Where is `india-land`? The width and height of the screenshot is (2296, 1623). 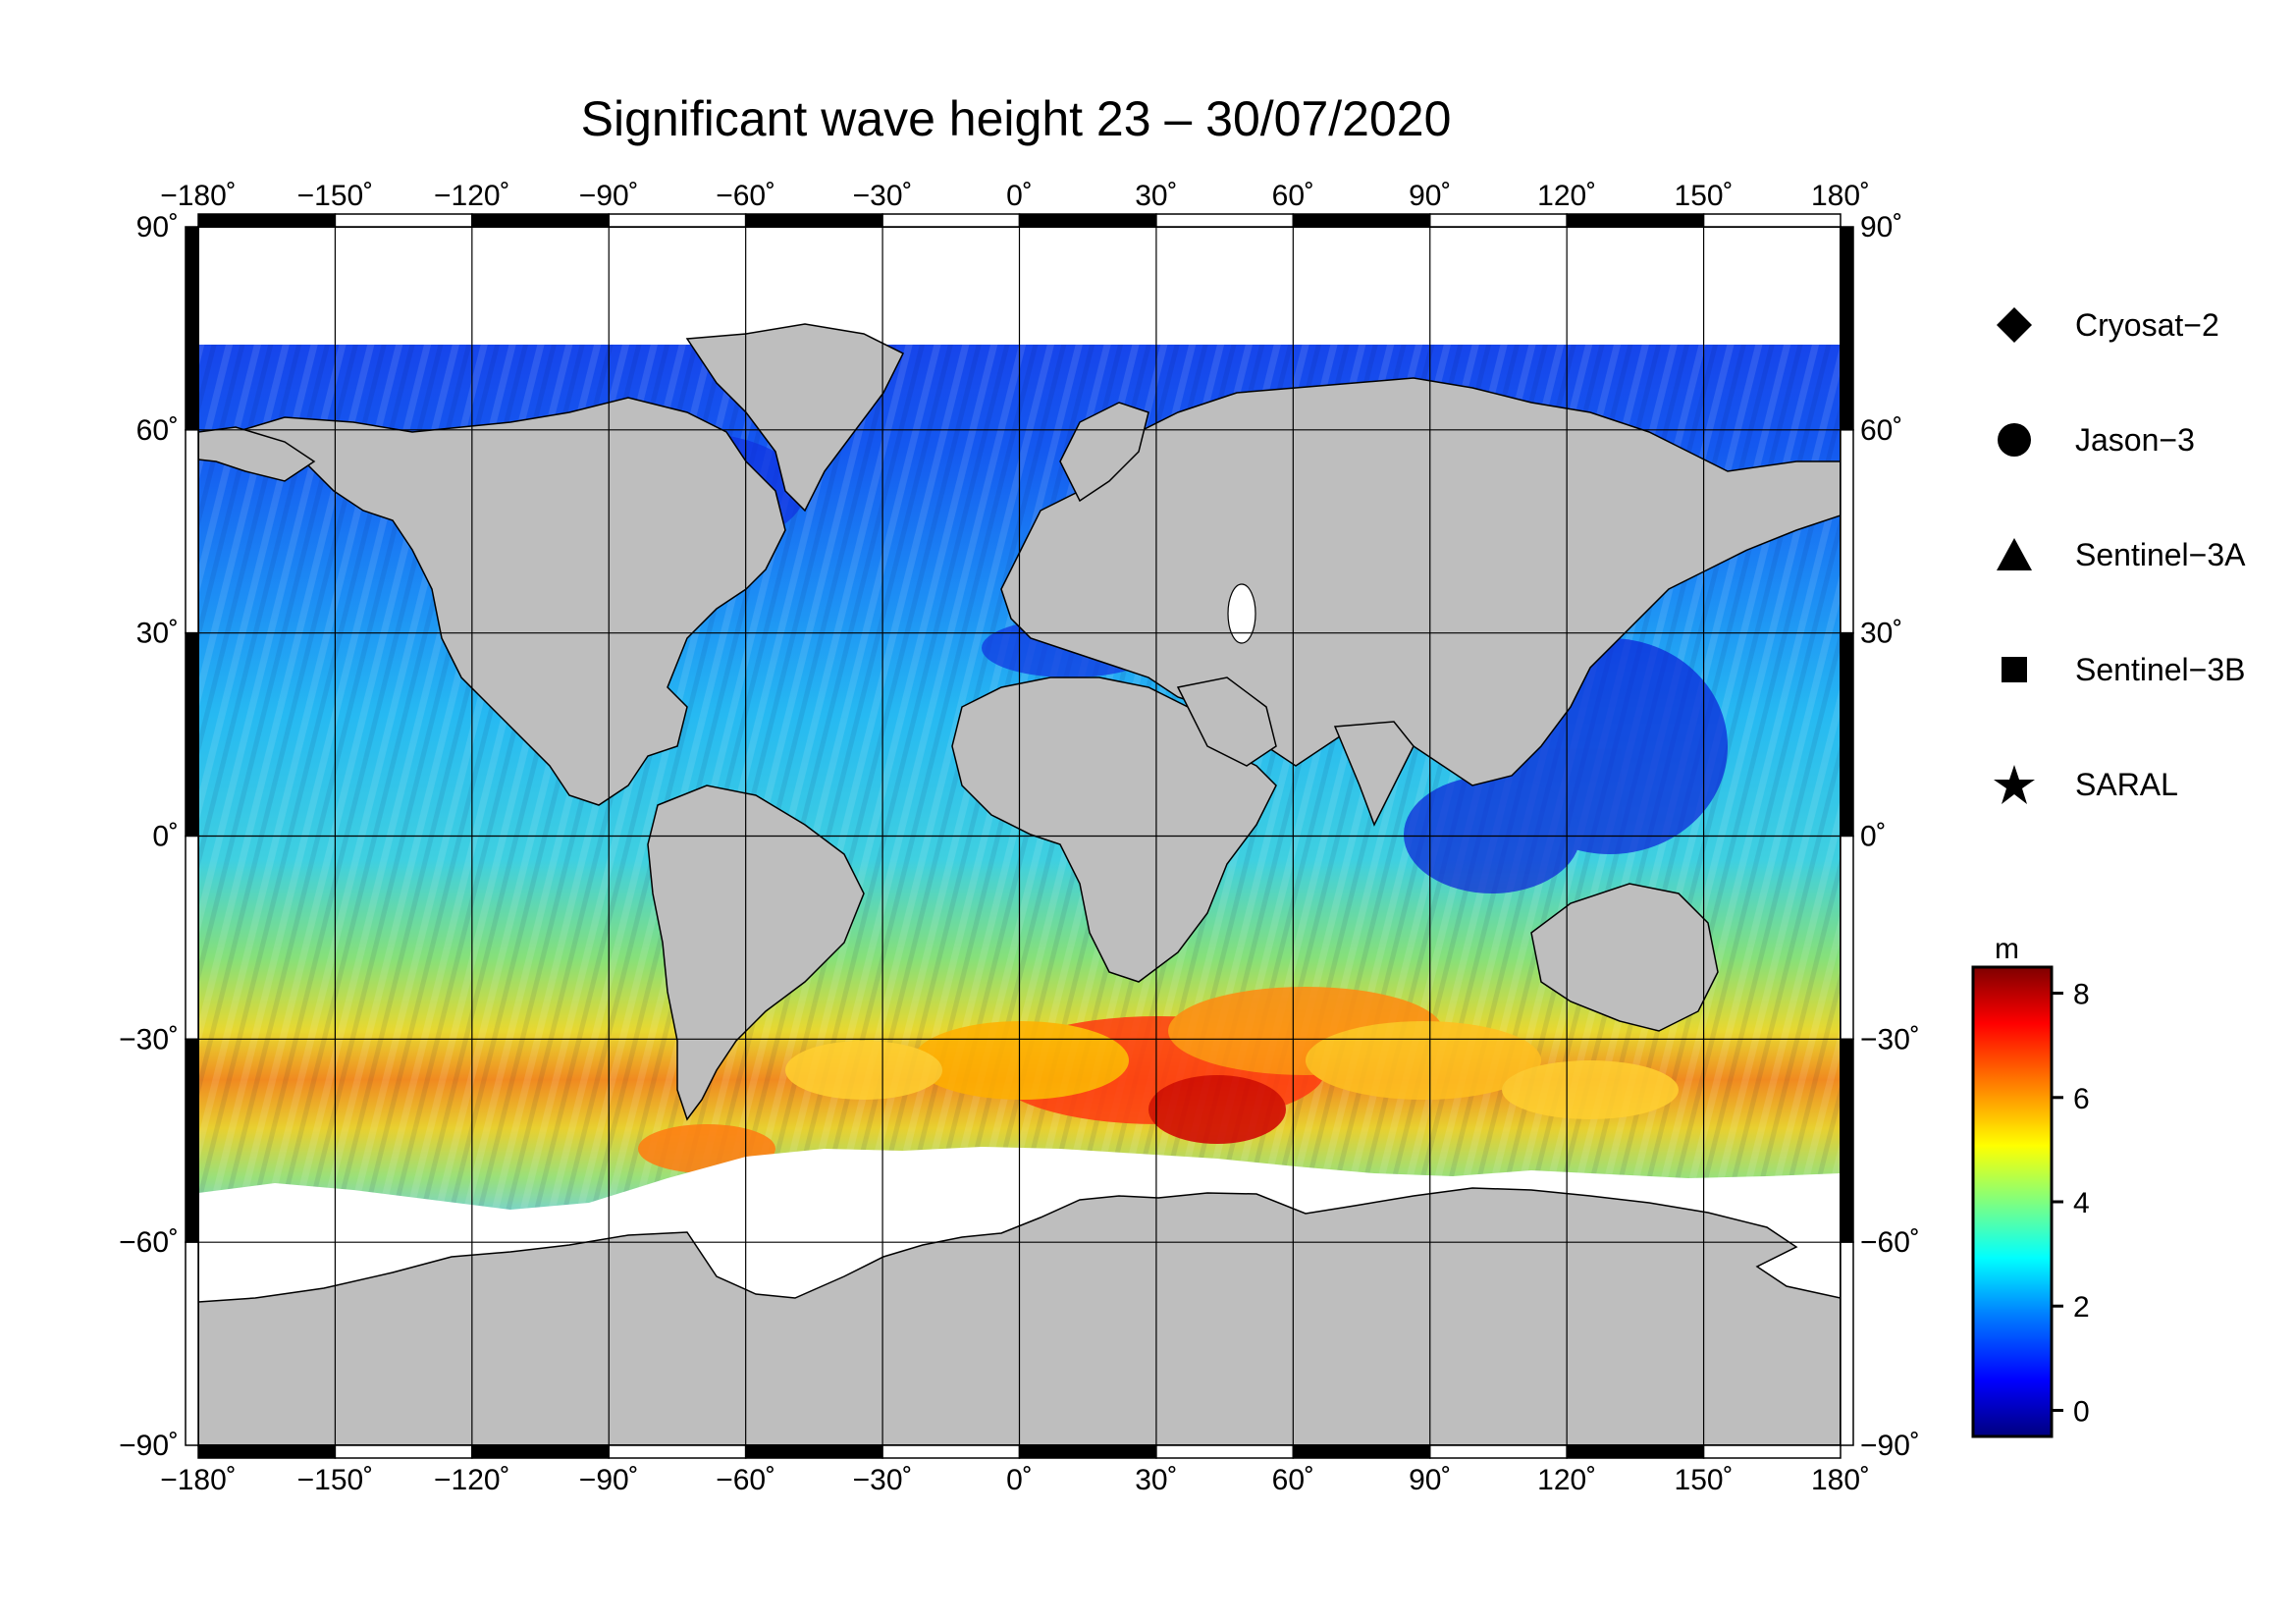 india-land is located at coordinates (1374, 774).